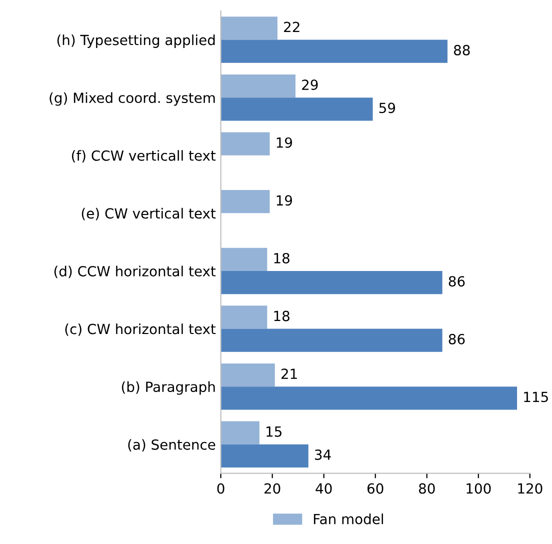 Image resolution: width=552 pixels, height=544 pixels. What do you see at coordinates (140, 330) in the screenshot?
I see `y-tick-label: (c) CW horizontal text` at bounding box center [140, 330].